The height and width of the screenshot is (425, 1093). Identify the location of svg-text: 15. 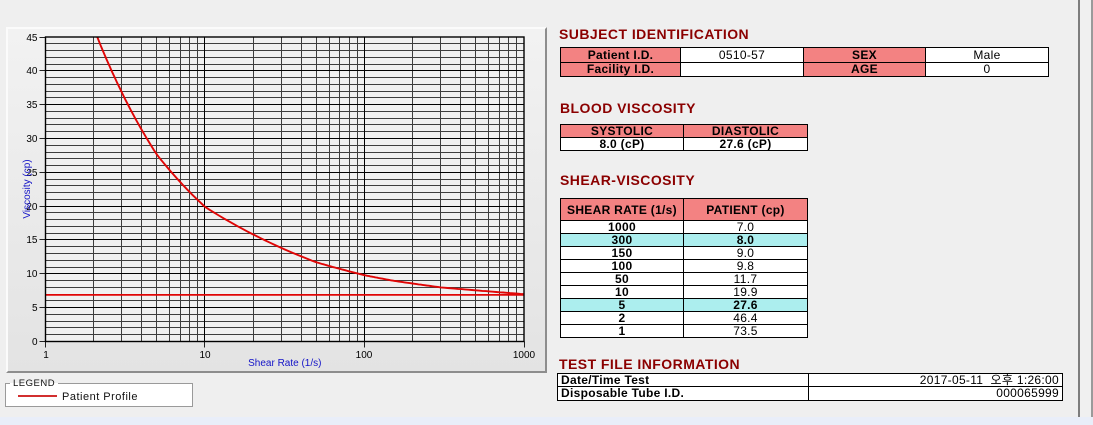
(32, 240).